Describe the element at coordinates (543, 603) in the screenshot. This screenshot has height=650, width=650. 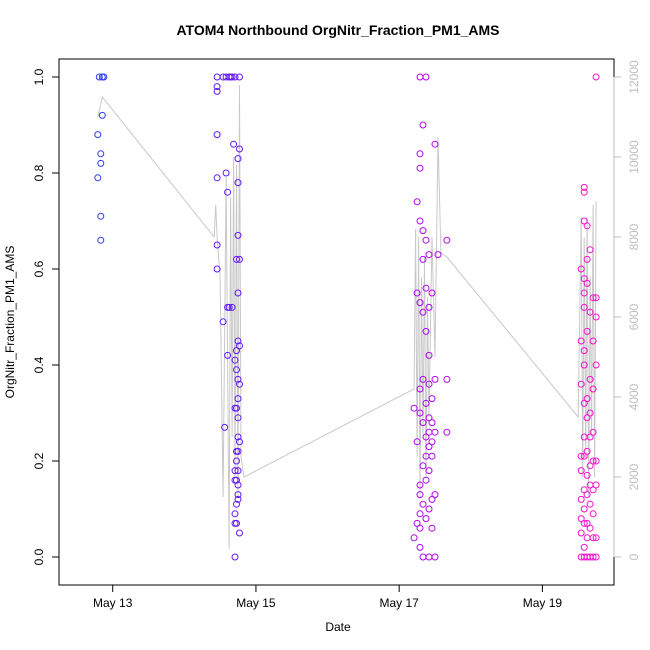
I see `x-tick-label: May 19` at that location.